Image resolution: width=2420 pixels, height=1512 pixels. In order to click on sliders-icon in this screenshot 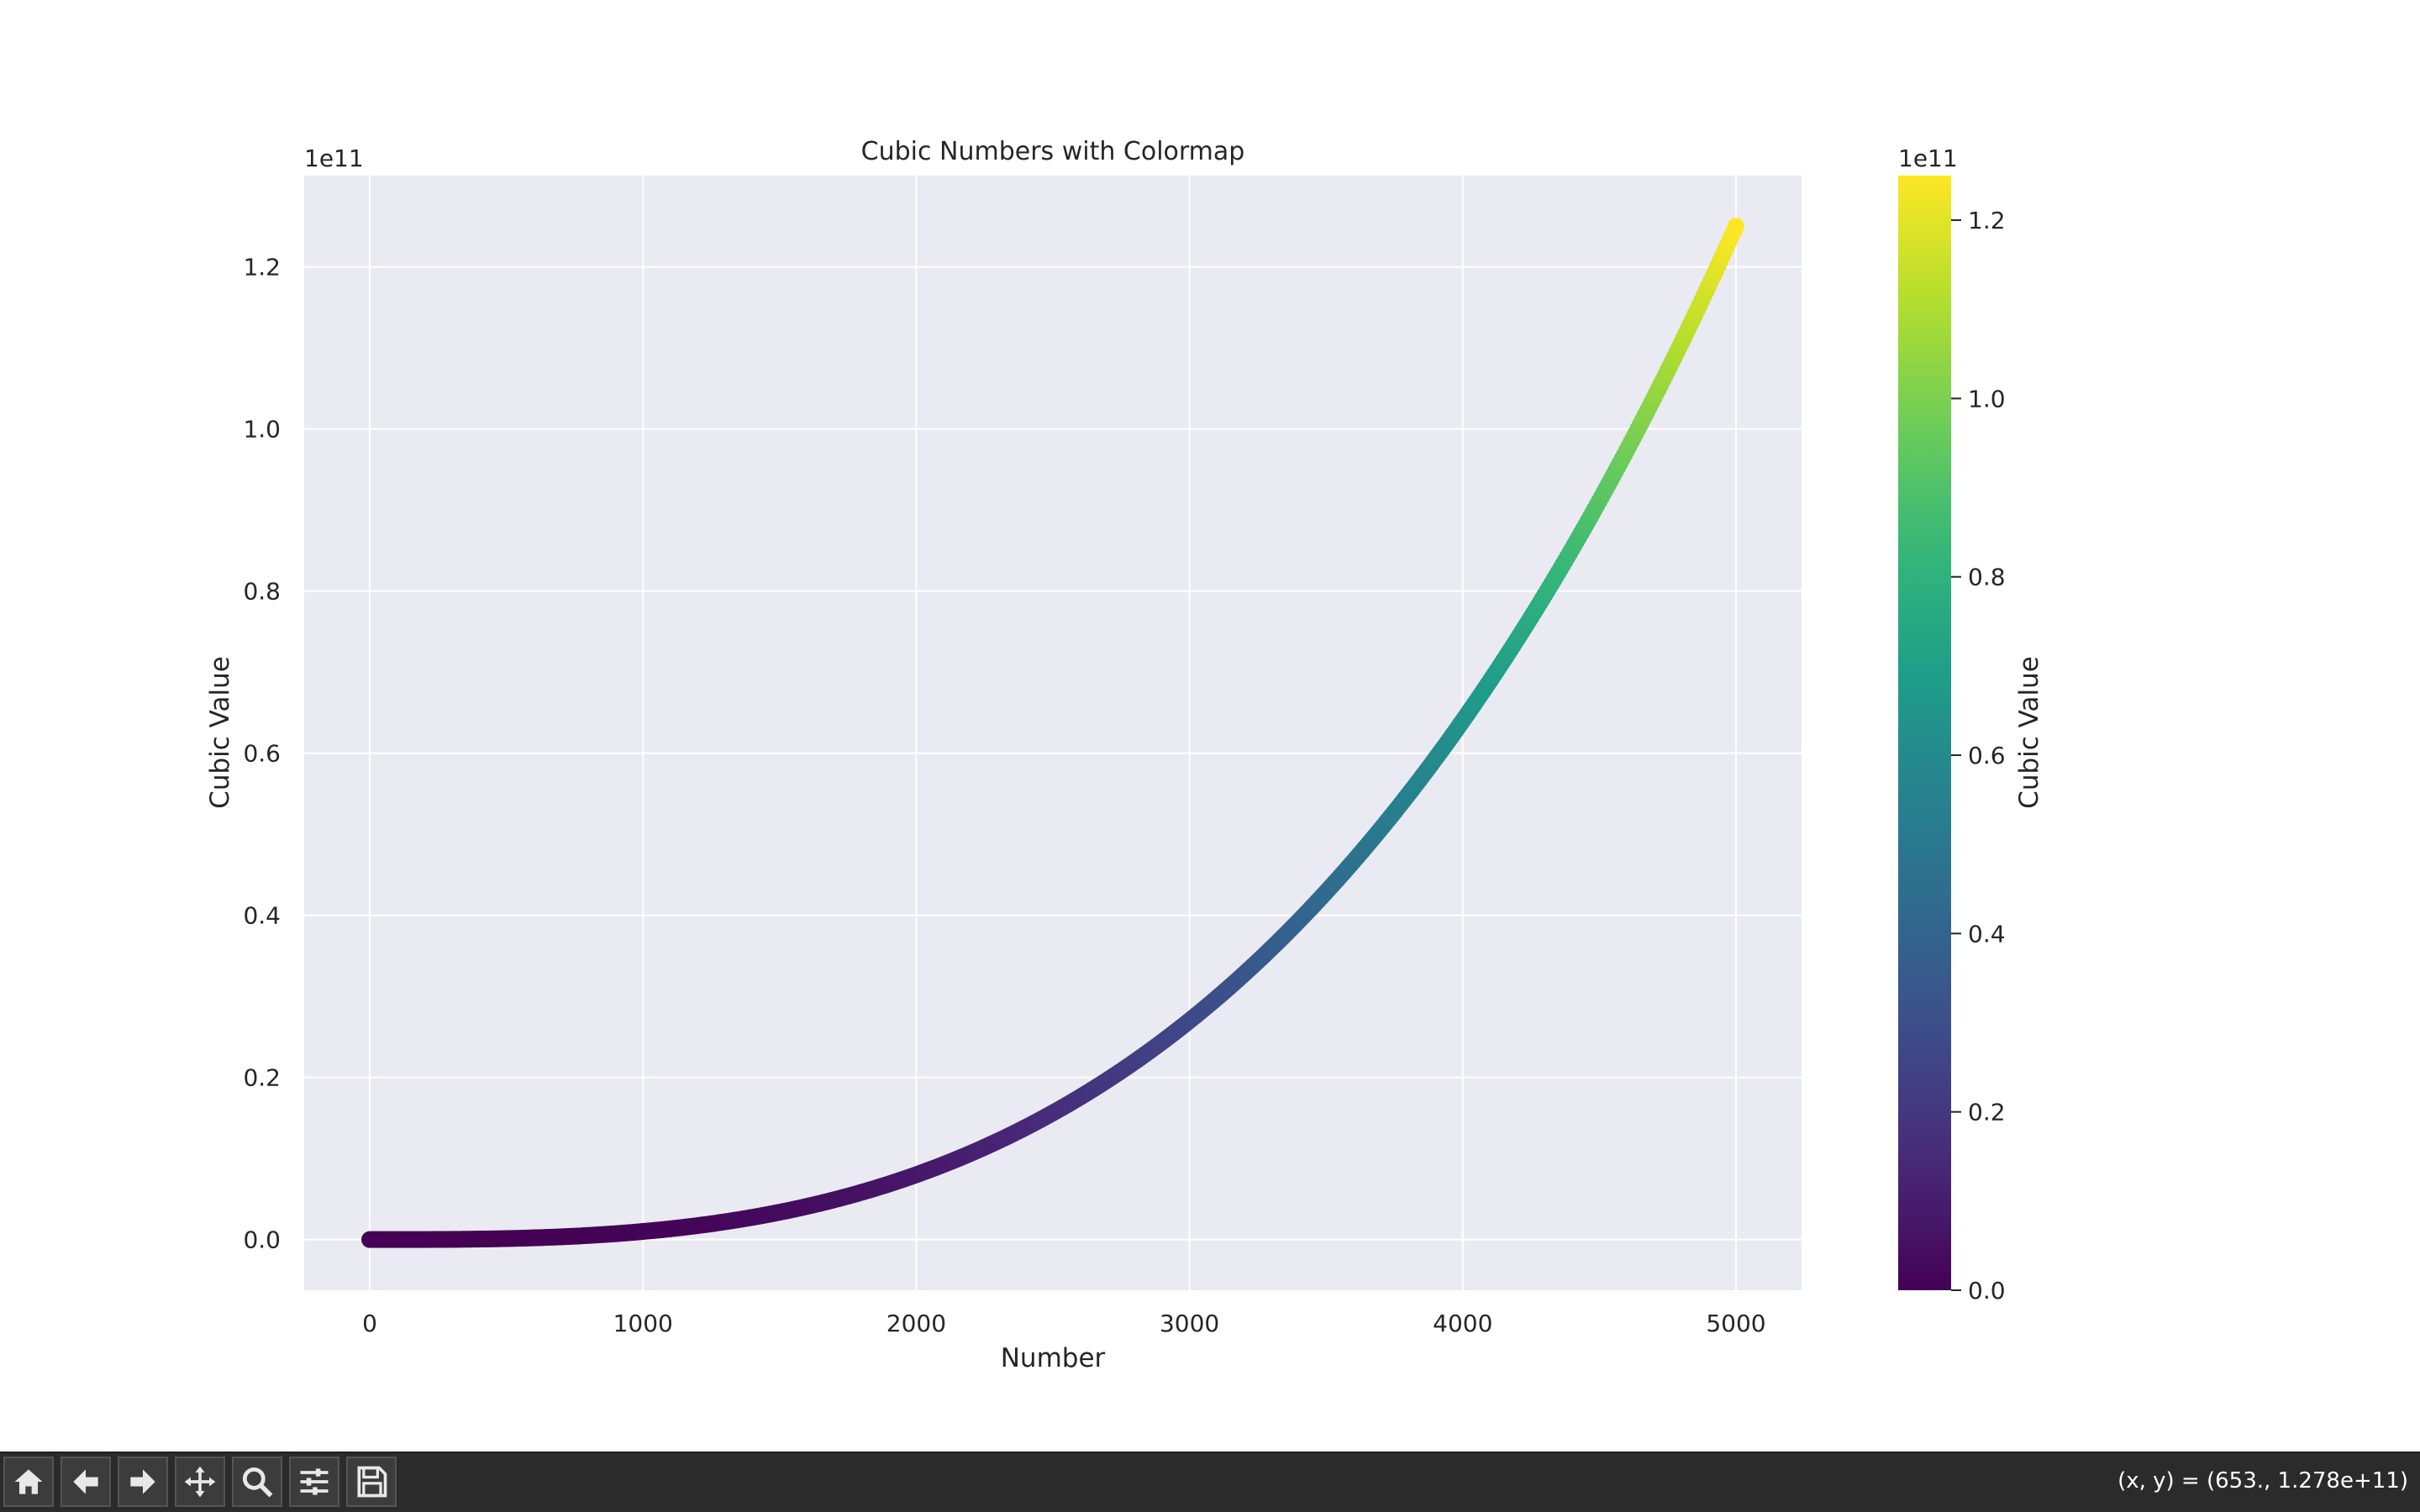, I will do `click(314, 1481)`.